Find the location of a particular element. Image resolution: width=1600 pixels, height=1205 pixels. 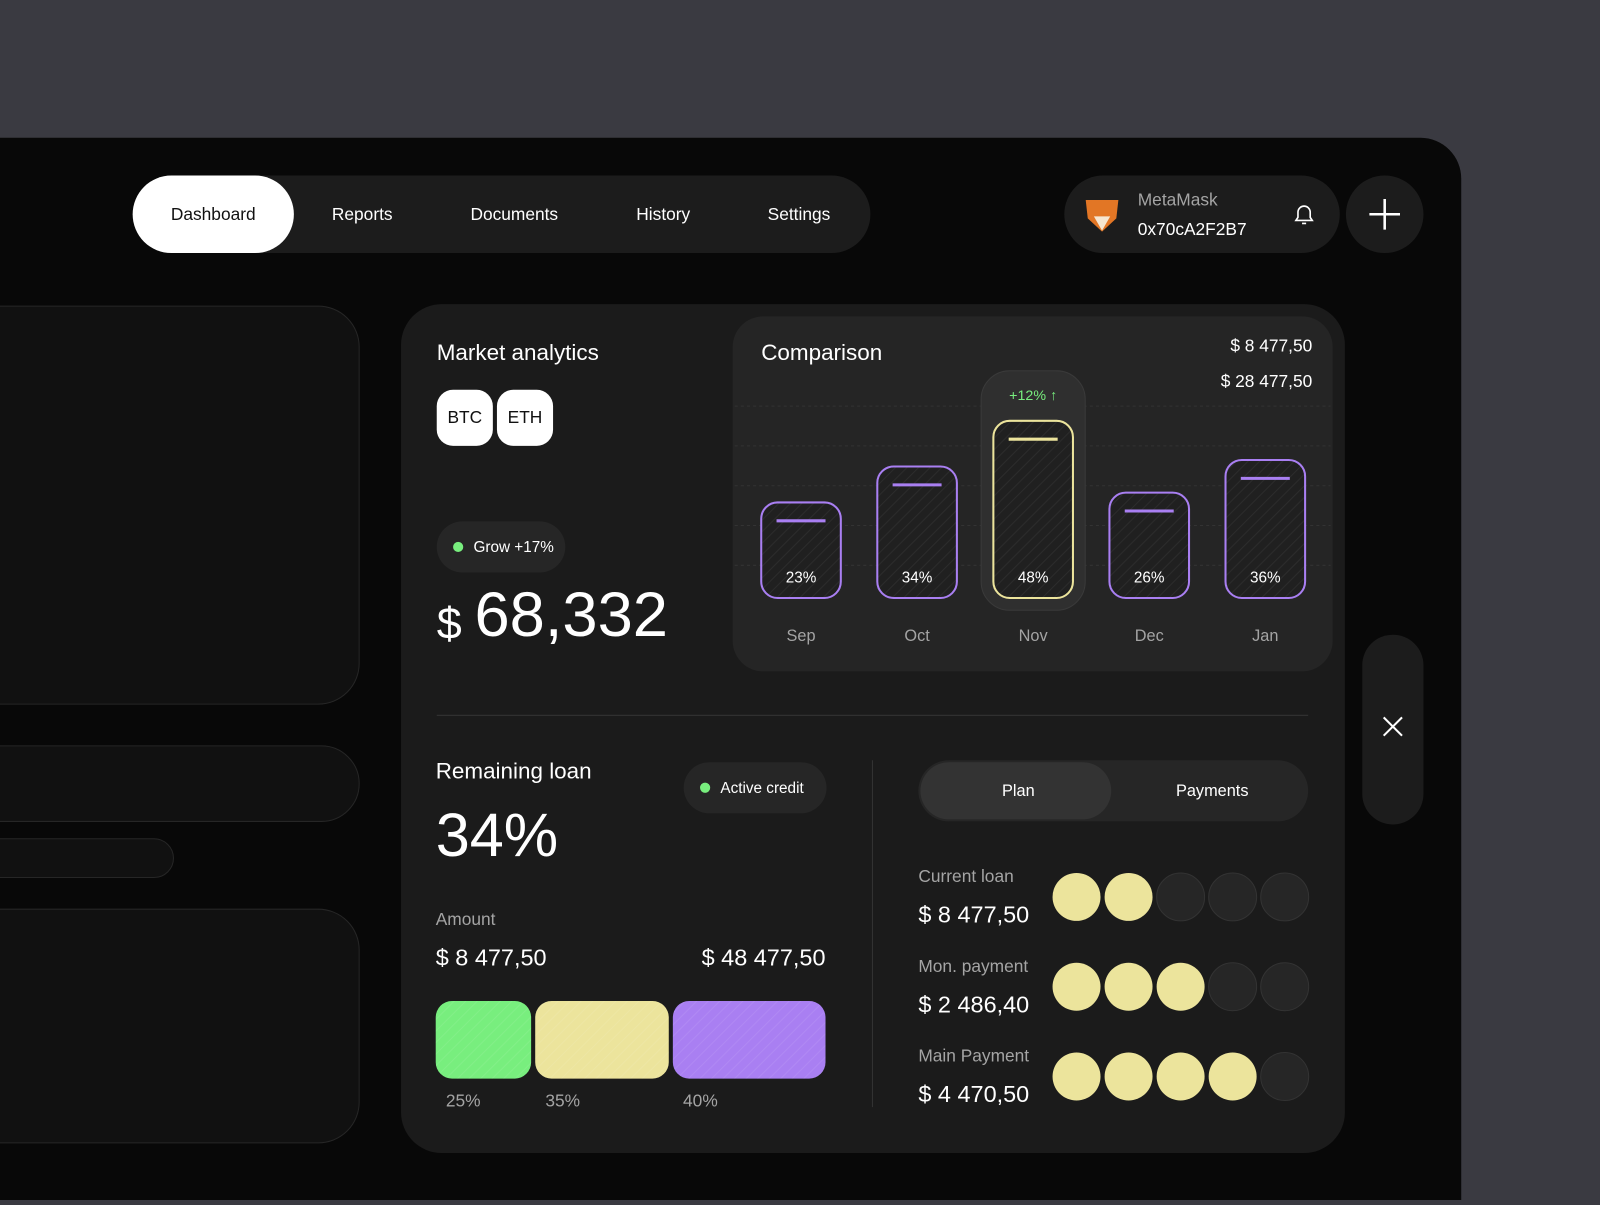

bell-icon is located at coordinates (1304, 215).